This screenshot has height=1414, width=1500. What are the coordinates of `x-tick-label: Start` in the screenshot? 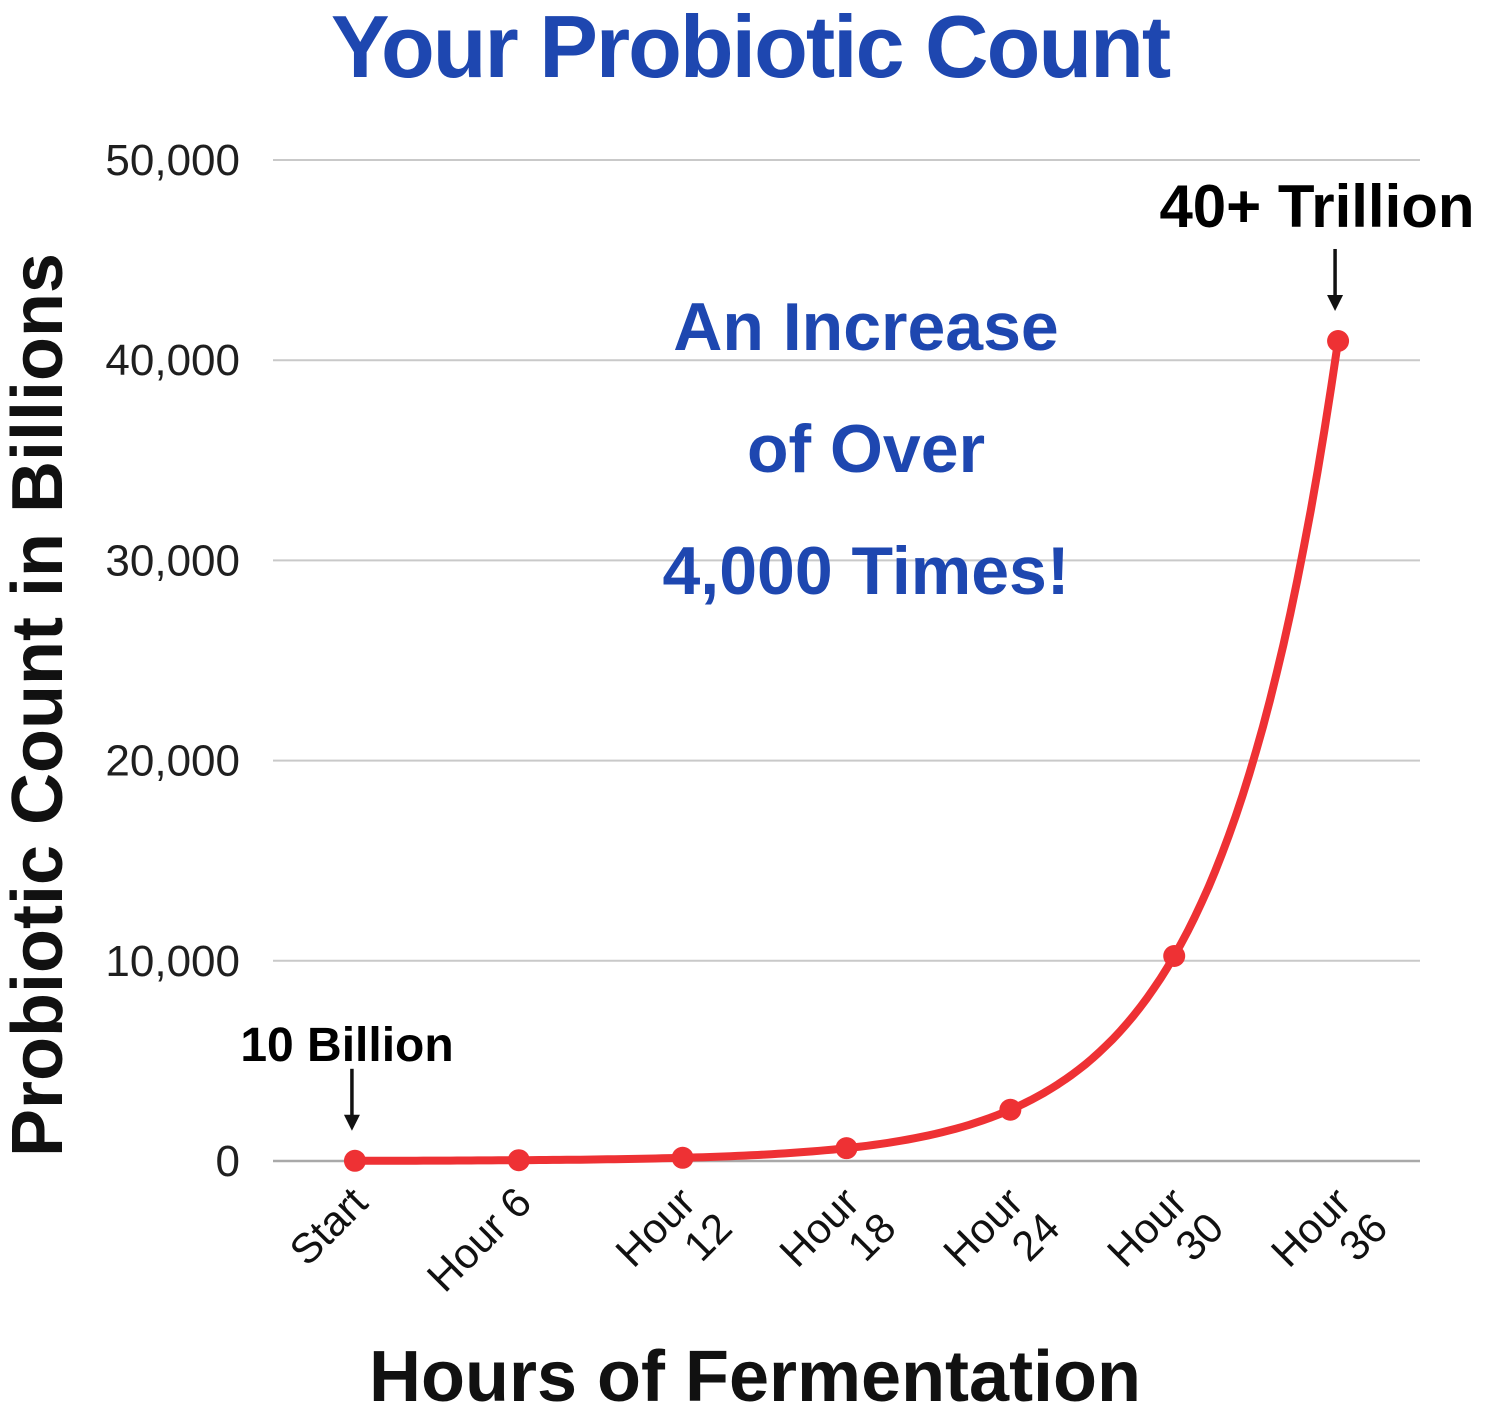 It's located at (328, 1226).